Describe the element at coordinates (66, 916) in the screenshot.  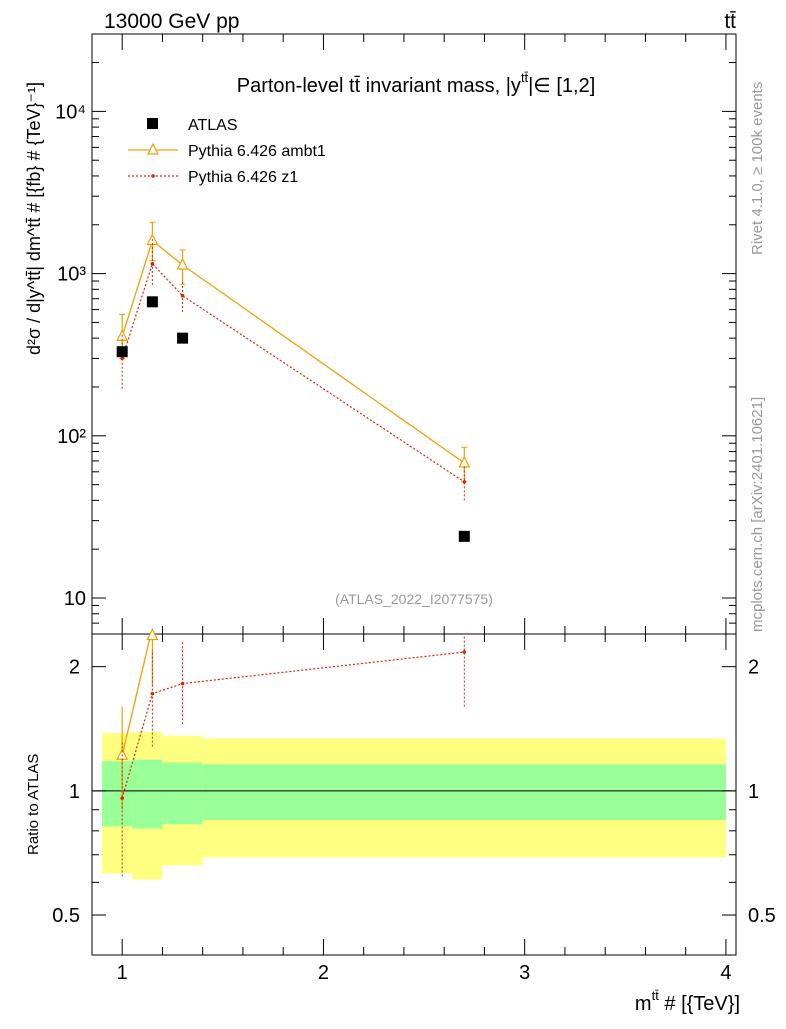
I see `ratio-y-tick-label-left: 0.5` at that location.